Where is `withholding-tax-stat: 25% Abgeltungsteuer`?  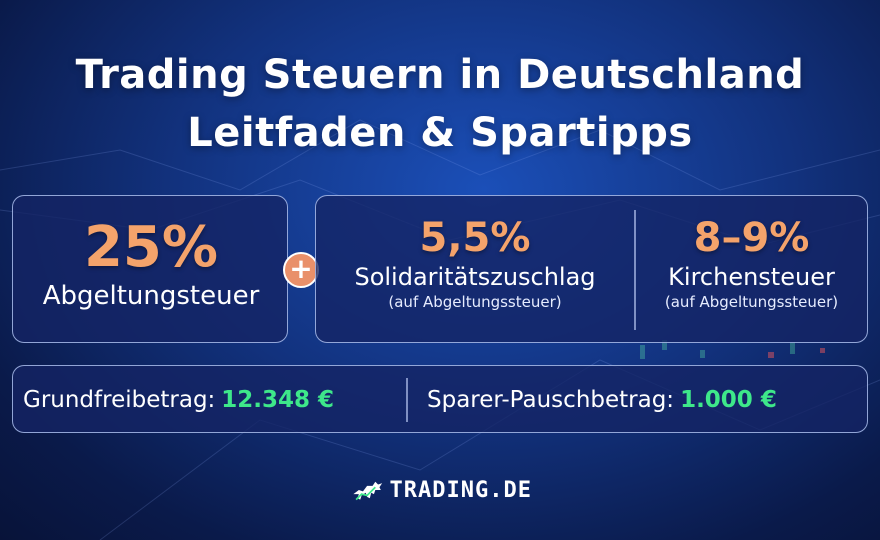 withholding-tax-stat: 25% Abgeltungsteuer is located at coordinates (151, 270).